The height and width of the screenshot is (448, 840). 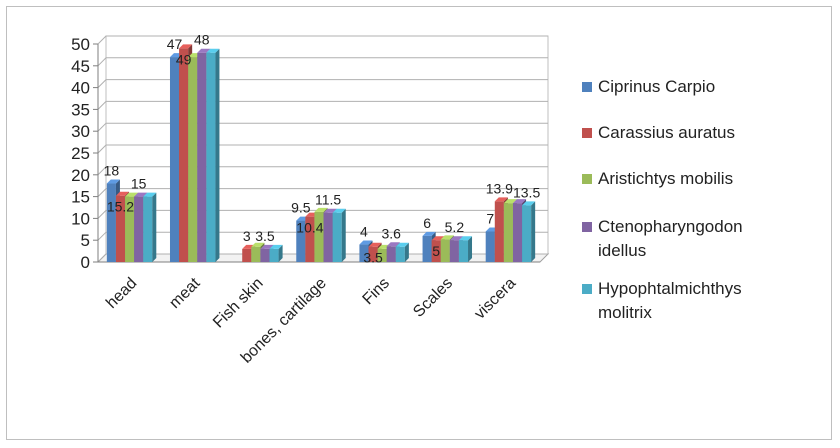 I want to click on data-label: 6, so click(x=427, y=223).